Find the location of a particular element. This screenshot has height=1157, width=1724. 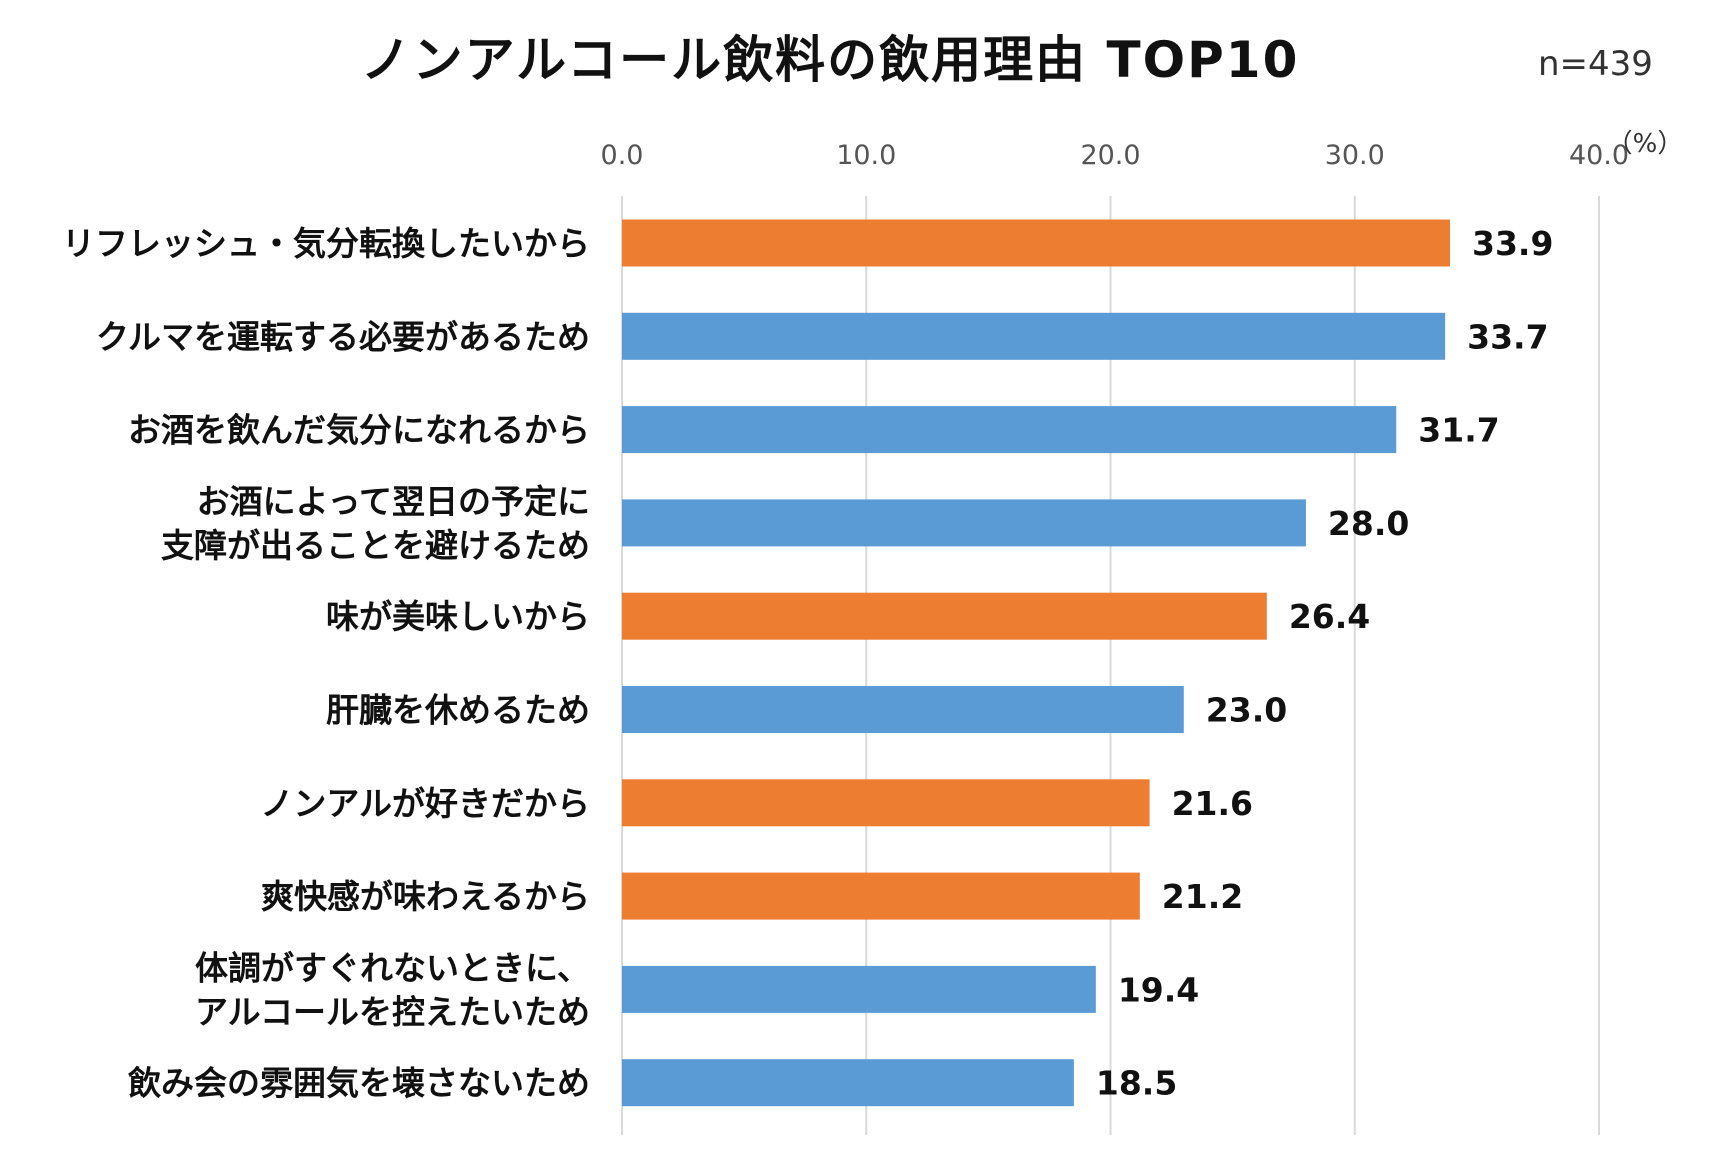

category-label: 飲み会の雰囲気を壊さないため is located at coordinates (359, 1083).